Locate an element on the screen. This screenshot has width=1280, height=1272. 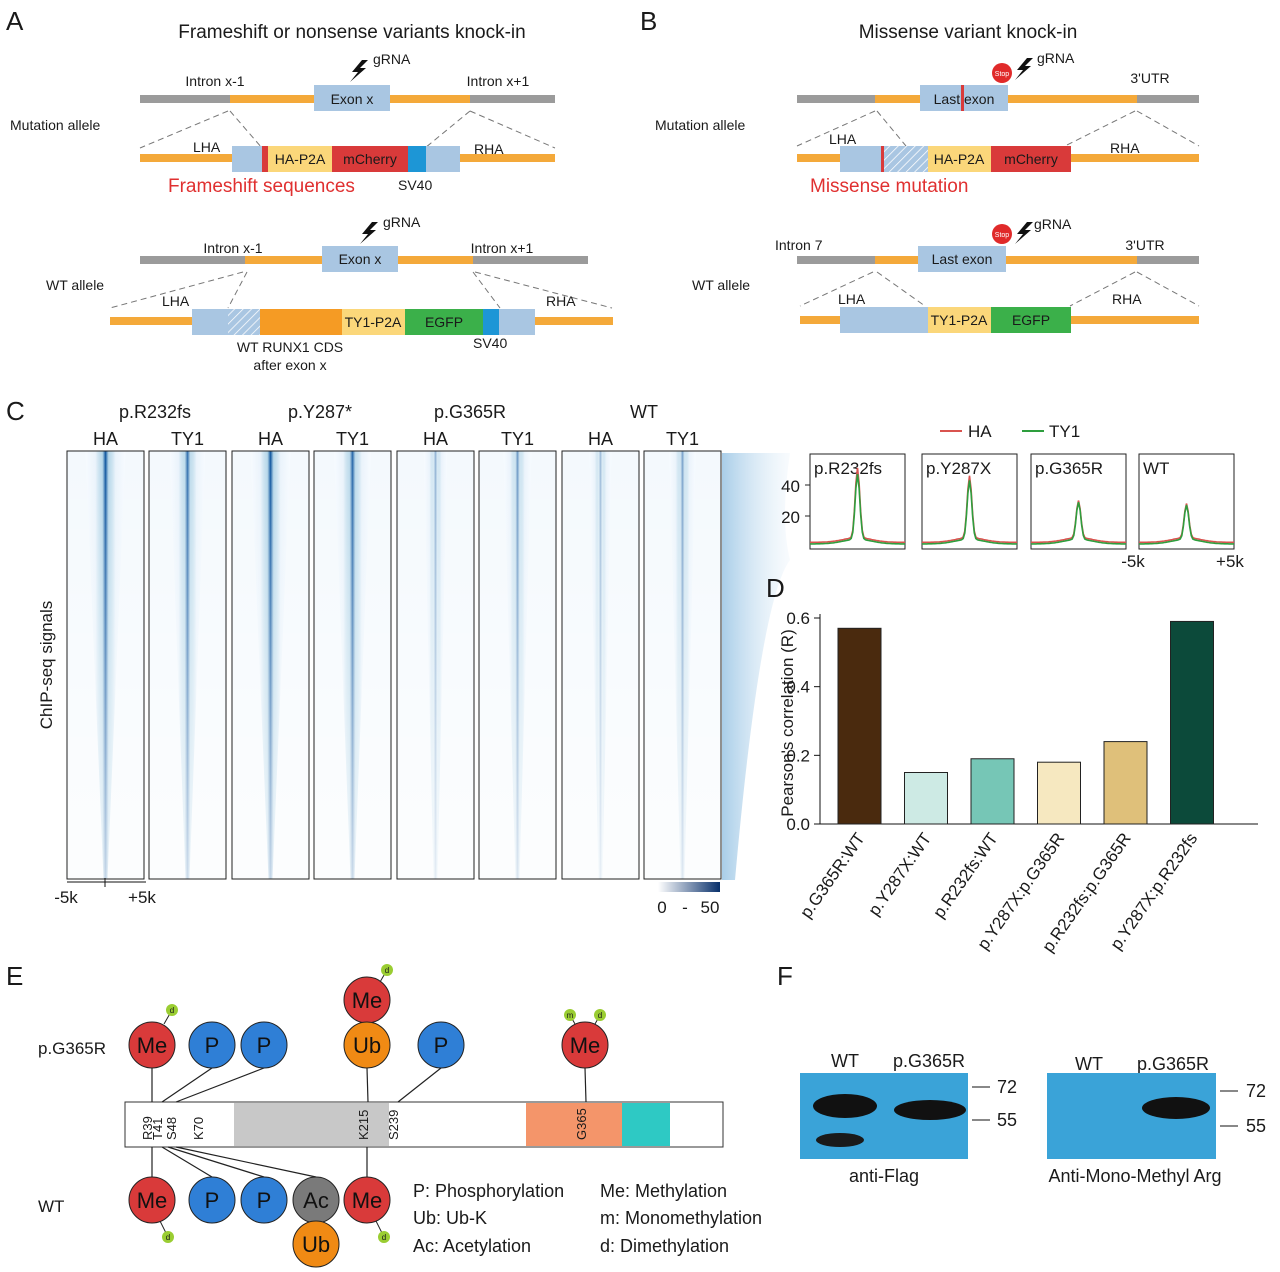
heatmap-group-label: p.R232fs is located at coordinates (155, 412).